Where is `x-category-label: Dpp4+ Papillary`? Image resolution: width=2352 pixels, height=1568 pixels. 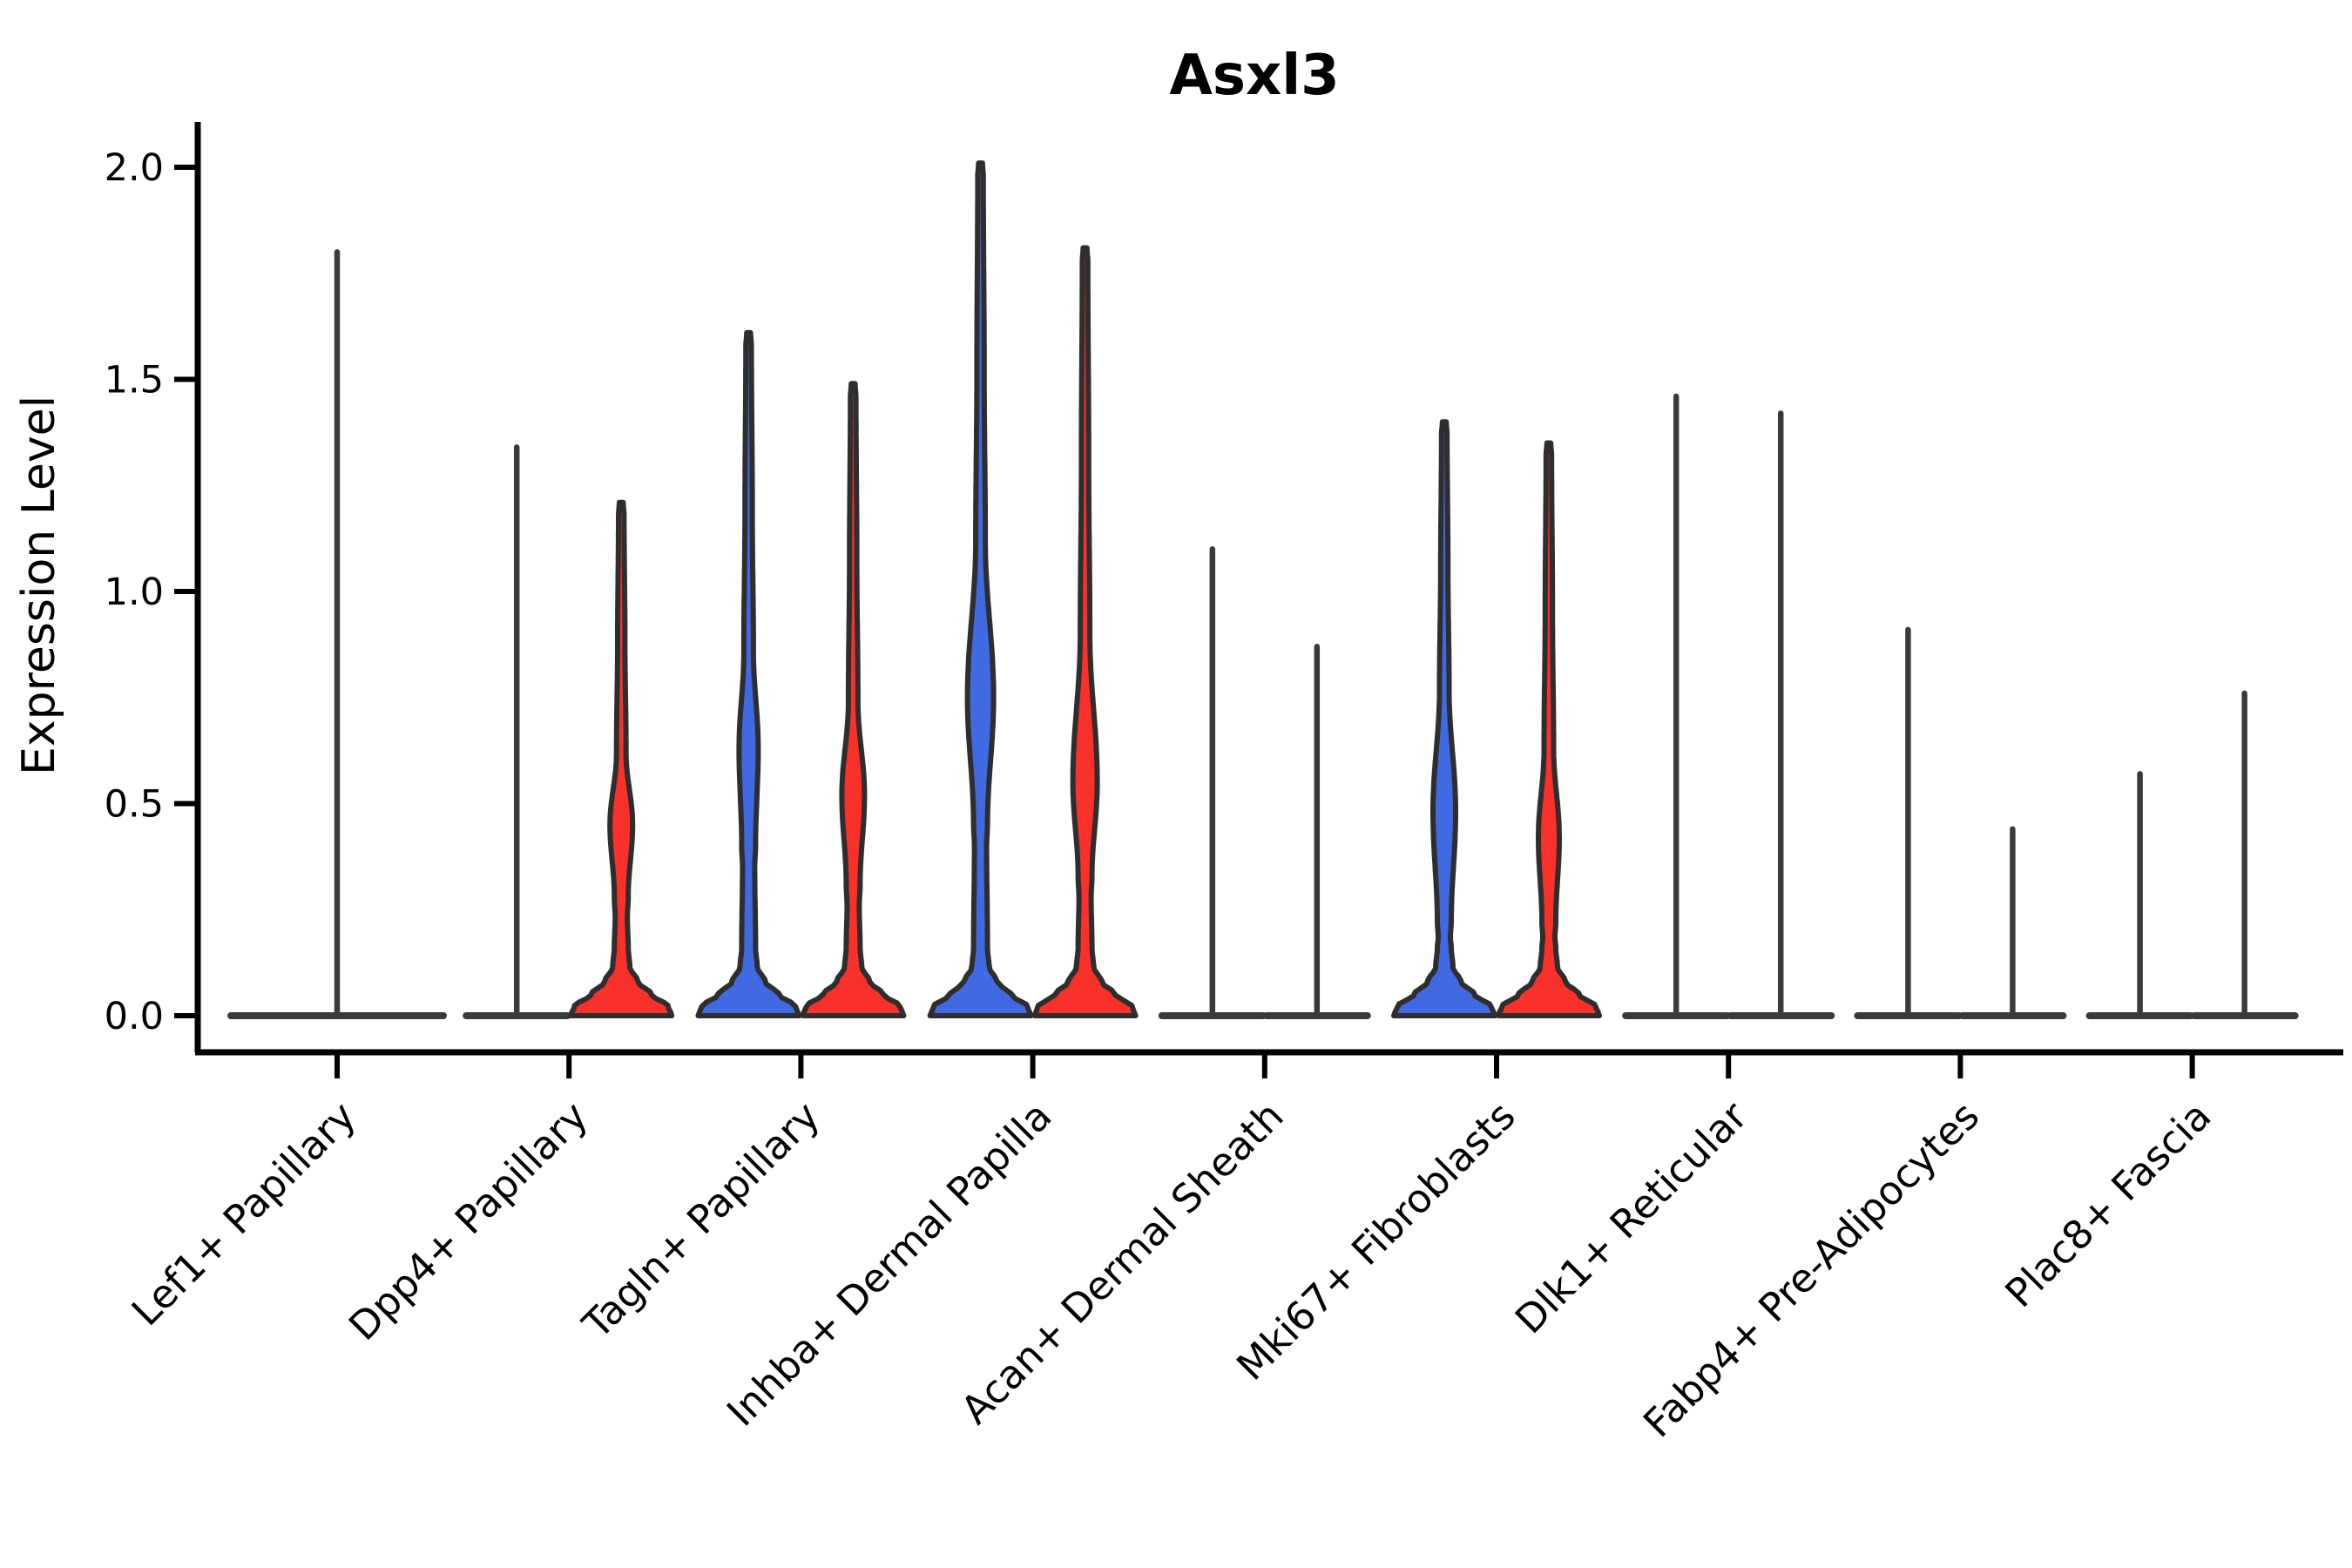
x-category-label: Dpp4+ Papillary is located at coordinates (469, 1221).